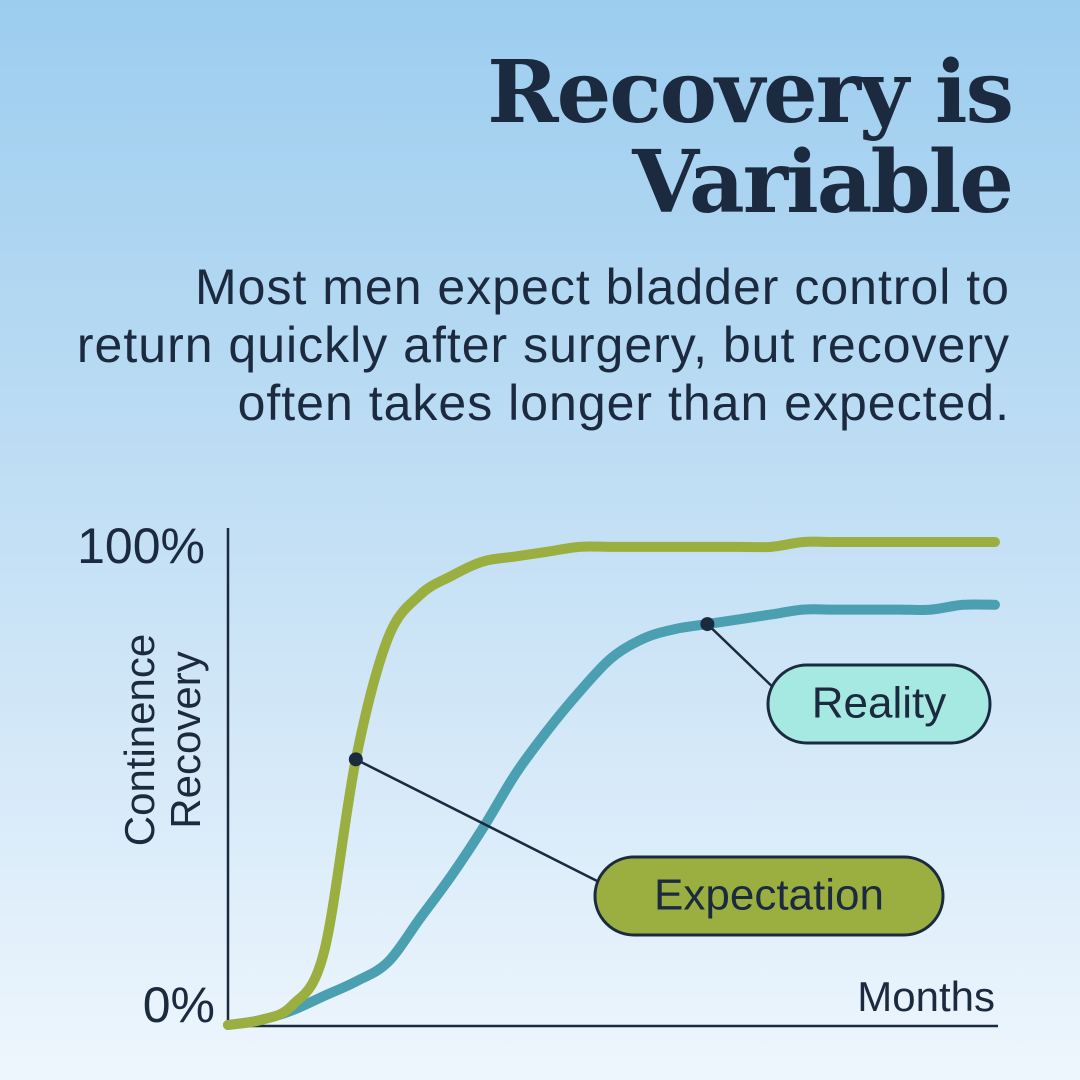 The height and width of the screenshot is (1080, 1080). What do you see at coordinates (162, 740) in the screenshot?
I see `y-axis-label: Continence Recovery` at bounding box center [162, 740].